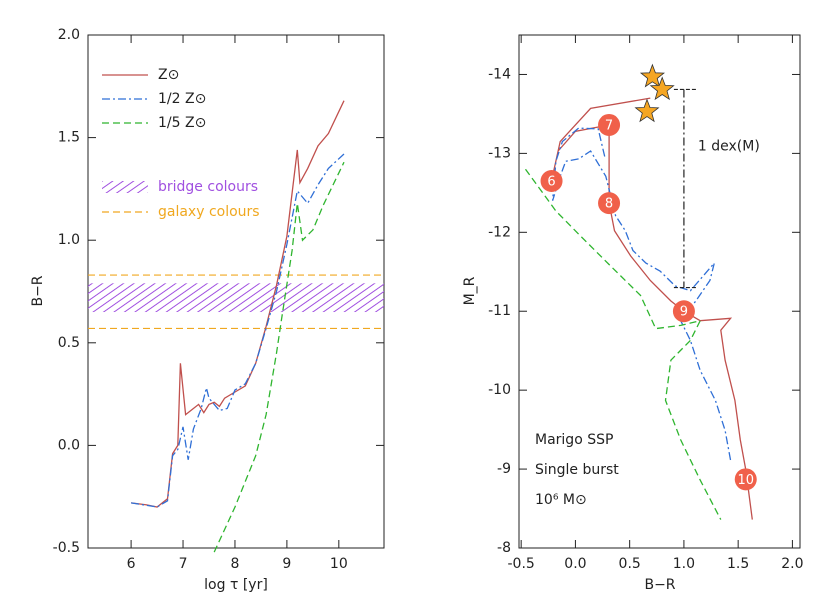 The image size is (830, 615). What do you see at coordinates (729, 147) in the screenshot?
I see `annotation-label: 1 dex(M)` at bounding box center [729, 147].